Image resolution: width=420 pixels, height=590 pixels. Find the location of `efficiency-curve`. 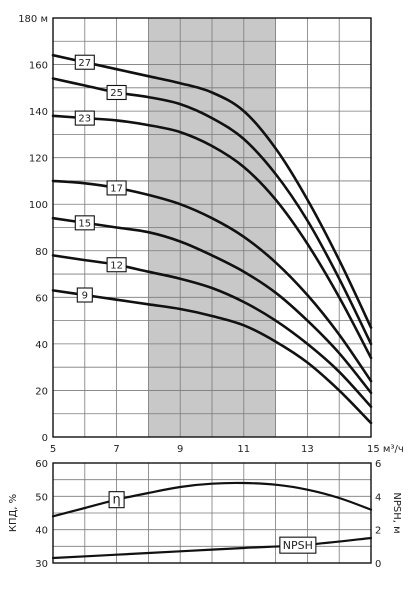

efficiency-curve is located at coordinates (212, 499).